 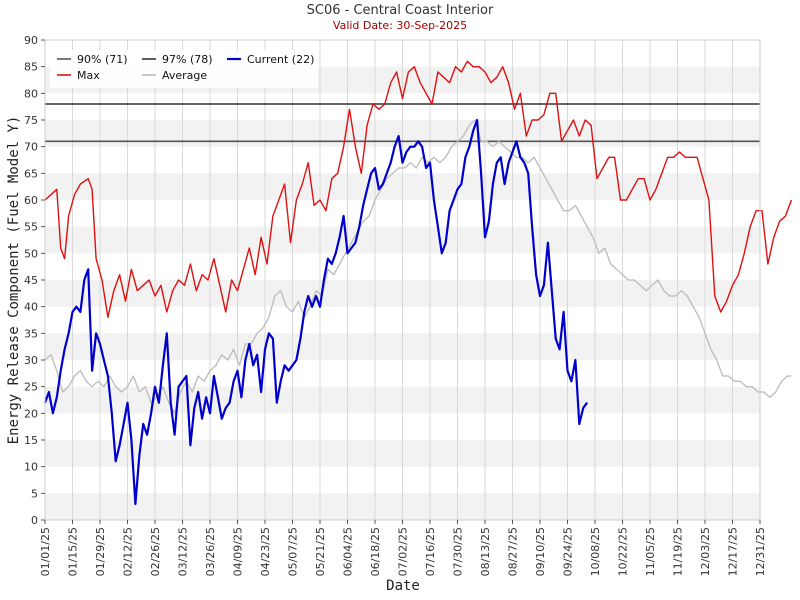 I want to click on y-tick-label: 45, so click(x=31, y=280).